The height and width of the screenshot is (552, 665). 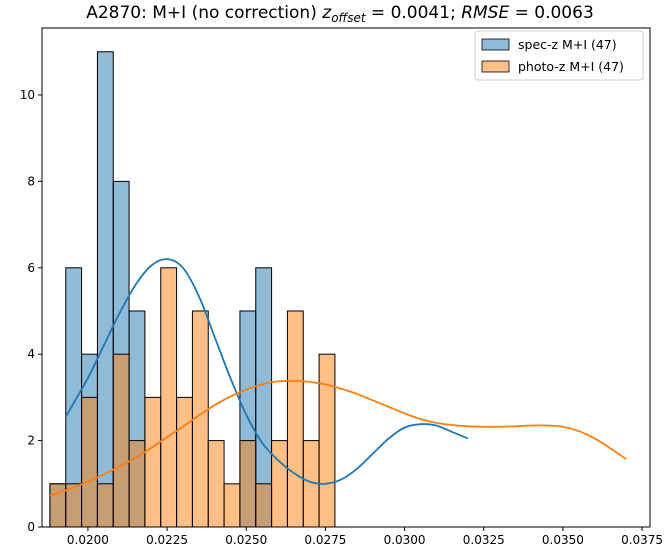 What do you see at coordinates (567, 44) in the screenshot?
I see `legend-label-spec-z: spec-z M+I (47)` at bounding box center [567, 44].